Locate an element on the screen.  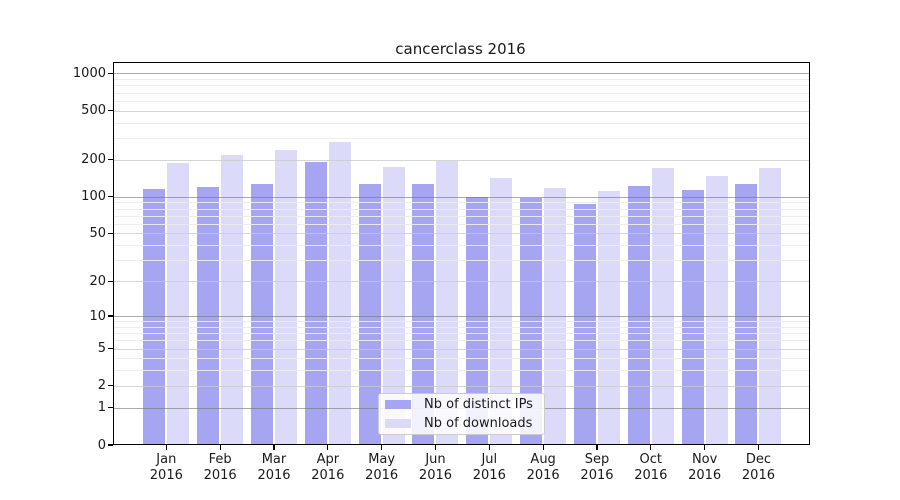
x-tick-label-jun: Jun 2016 is located at coordinates (435, 467).